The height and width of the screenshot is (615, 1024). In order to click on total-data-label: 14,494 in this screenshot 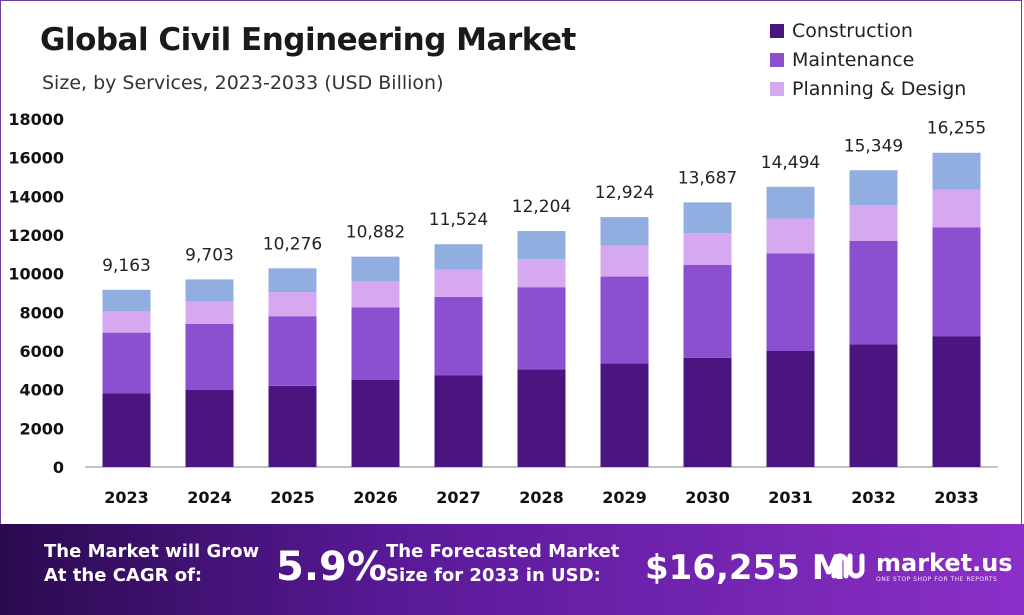, I will do `click(790, 163)`.